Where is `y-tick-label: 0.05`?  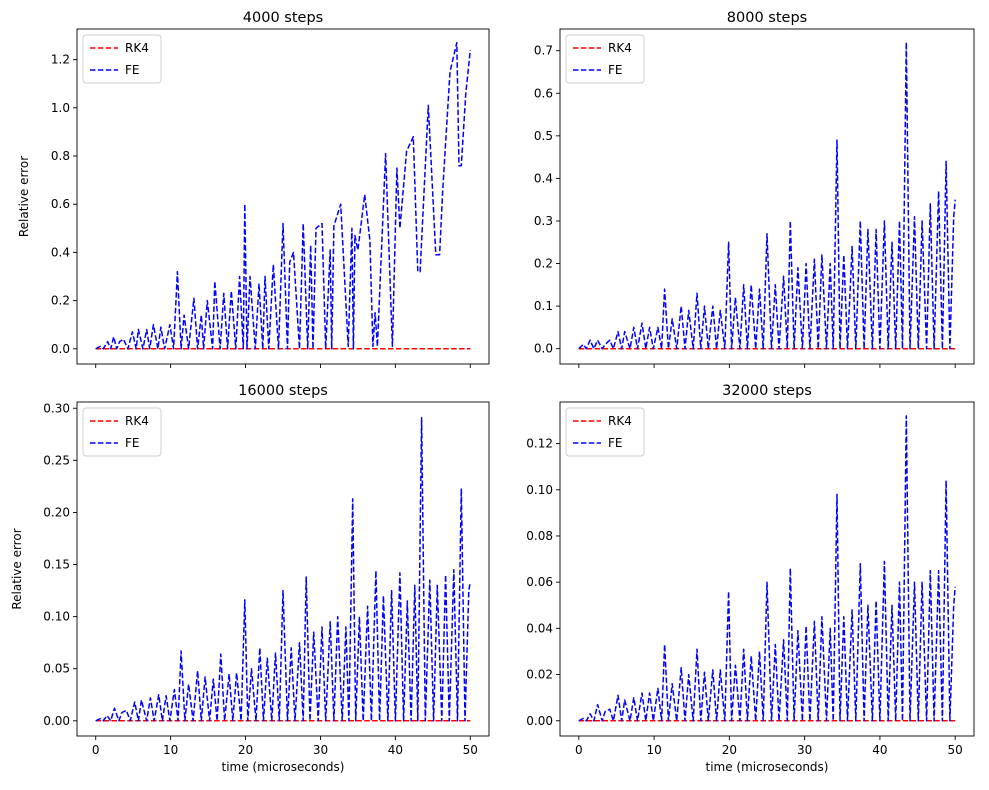
y-tick-label: 0.05 is located at coordinates (56, 669).